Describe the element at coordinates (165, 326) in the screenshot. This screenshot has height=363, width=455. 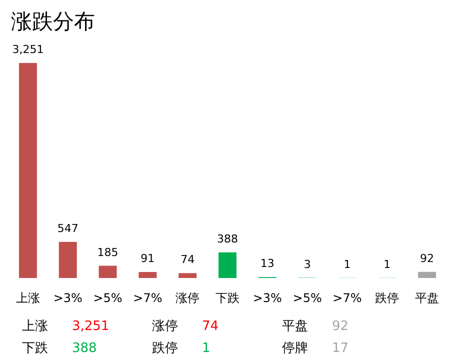
I see `text: 涨停` at that location.